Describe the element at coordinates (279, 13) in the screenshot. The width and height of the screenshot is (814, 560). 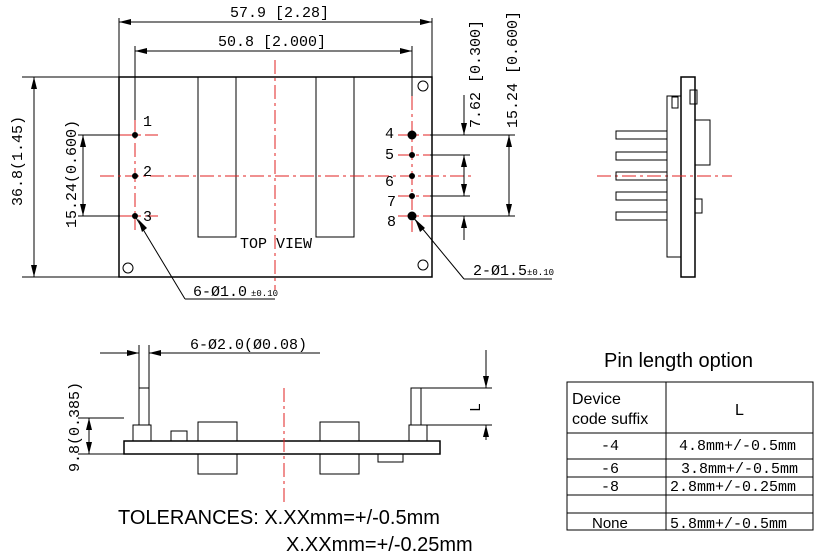
I see `dim-width-total: 57.9 [2.28]` at that location.